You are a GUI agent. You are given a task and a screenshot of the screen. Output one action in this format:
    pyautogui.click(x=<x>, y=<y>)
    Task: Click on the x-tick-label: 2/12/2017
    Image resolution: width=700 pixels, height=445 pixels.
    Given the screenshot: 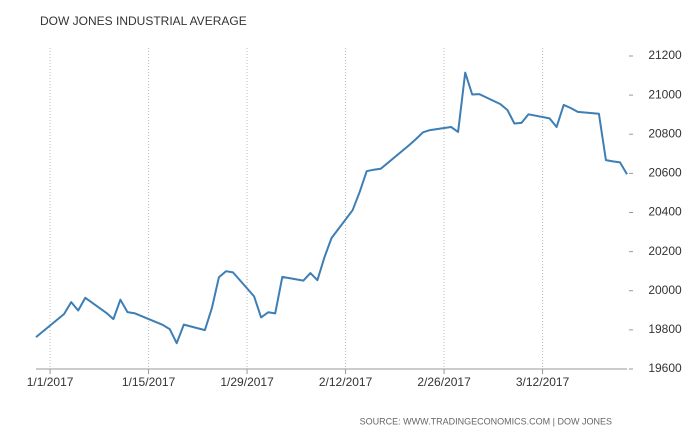 What is the action you would take?
    pyautogui.click(x=346, y=382)
    